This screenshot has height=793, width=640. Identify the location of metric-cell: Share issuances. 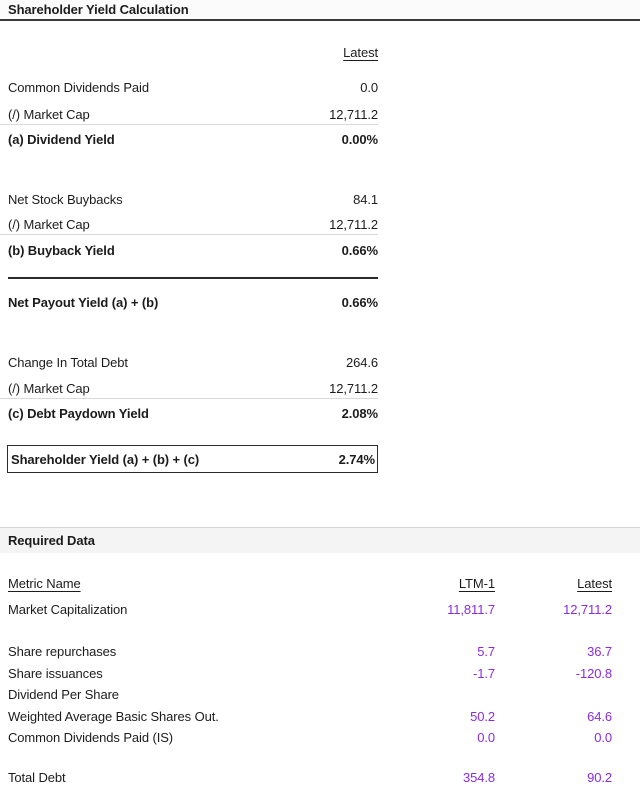
(55, 673).